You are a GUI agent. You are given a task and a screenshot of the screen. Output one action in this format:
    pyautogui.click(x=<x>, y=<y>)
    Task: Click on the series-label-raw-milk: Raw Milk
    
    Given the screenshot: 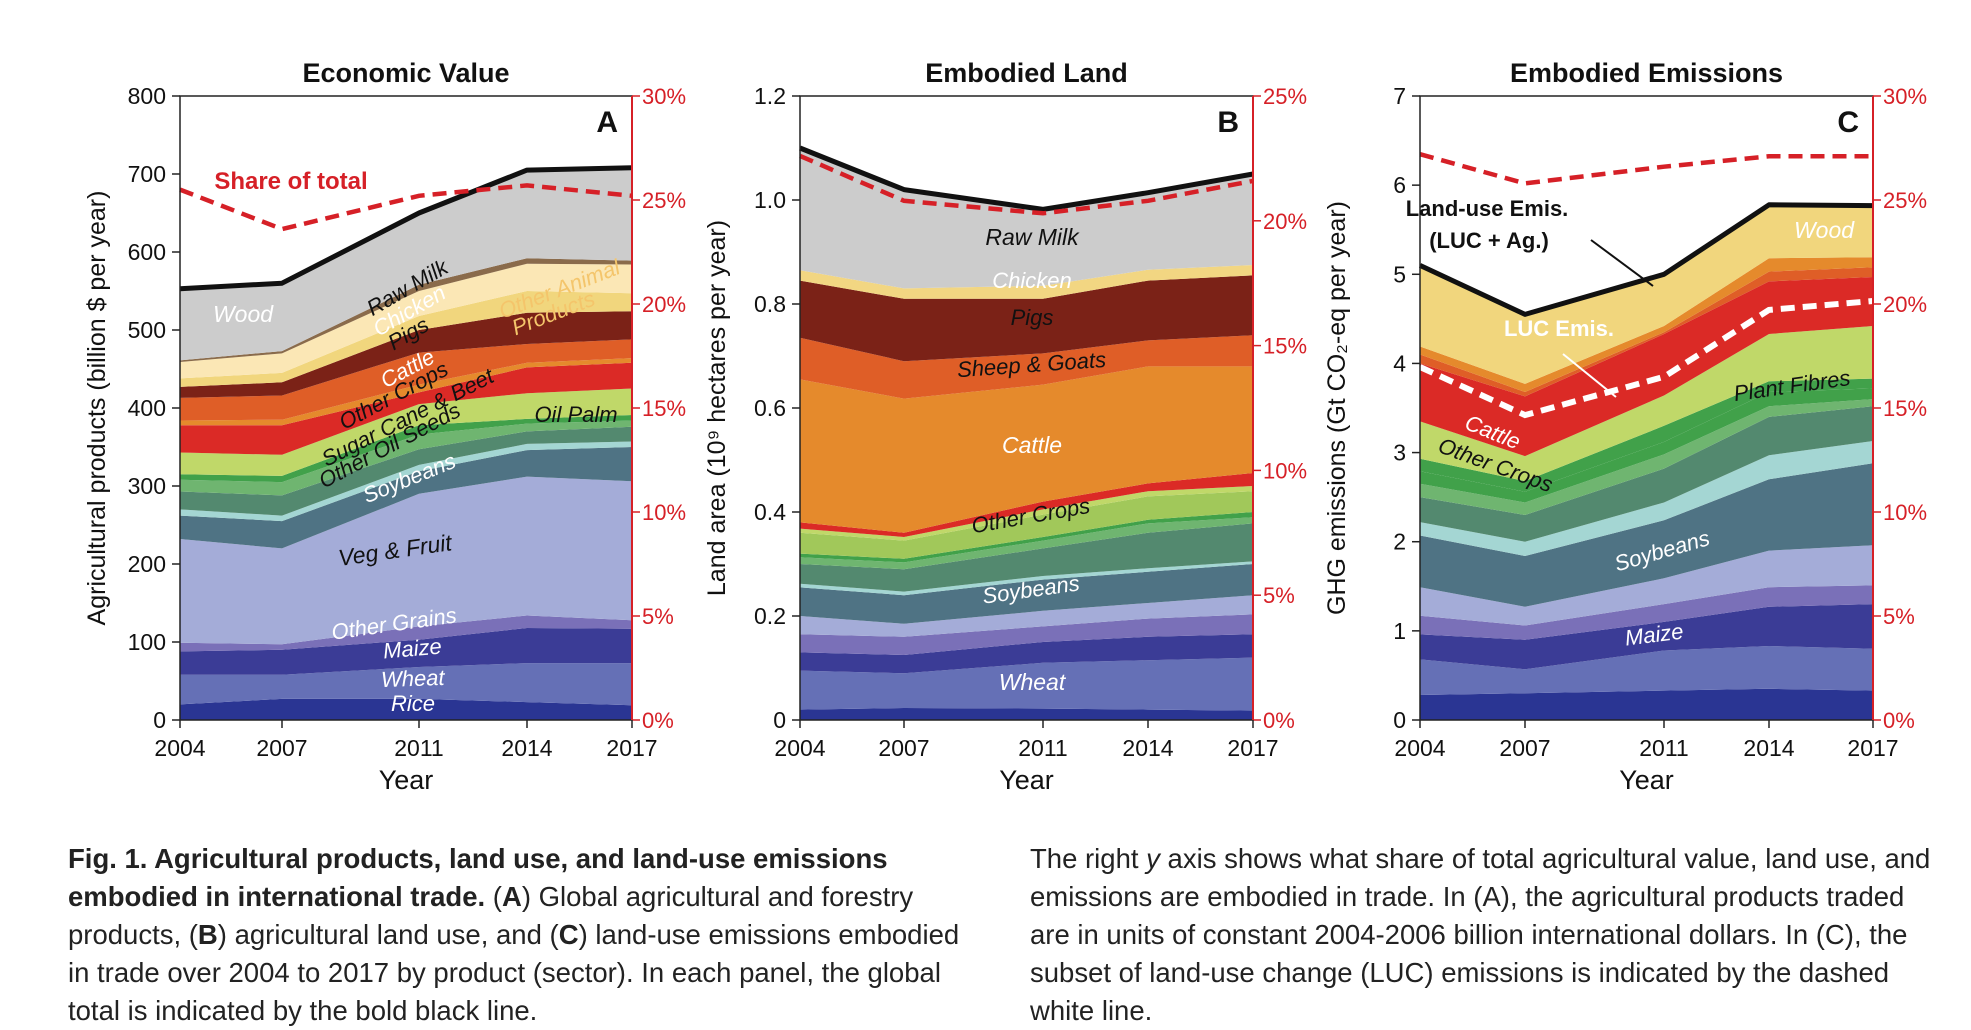 What is the action you would take?
    pyautogui.click(x=1032, y=237)
    